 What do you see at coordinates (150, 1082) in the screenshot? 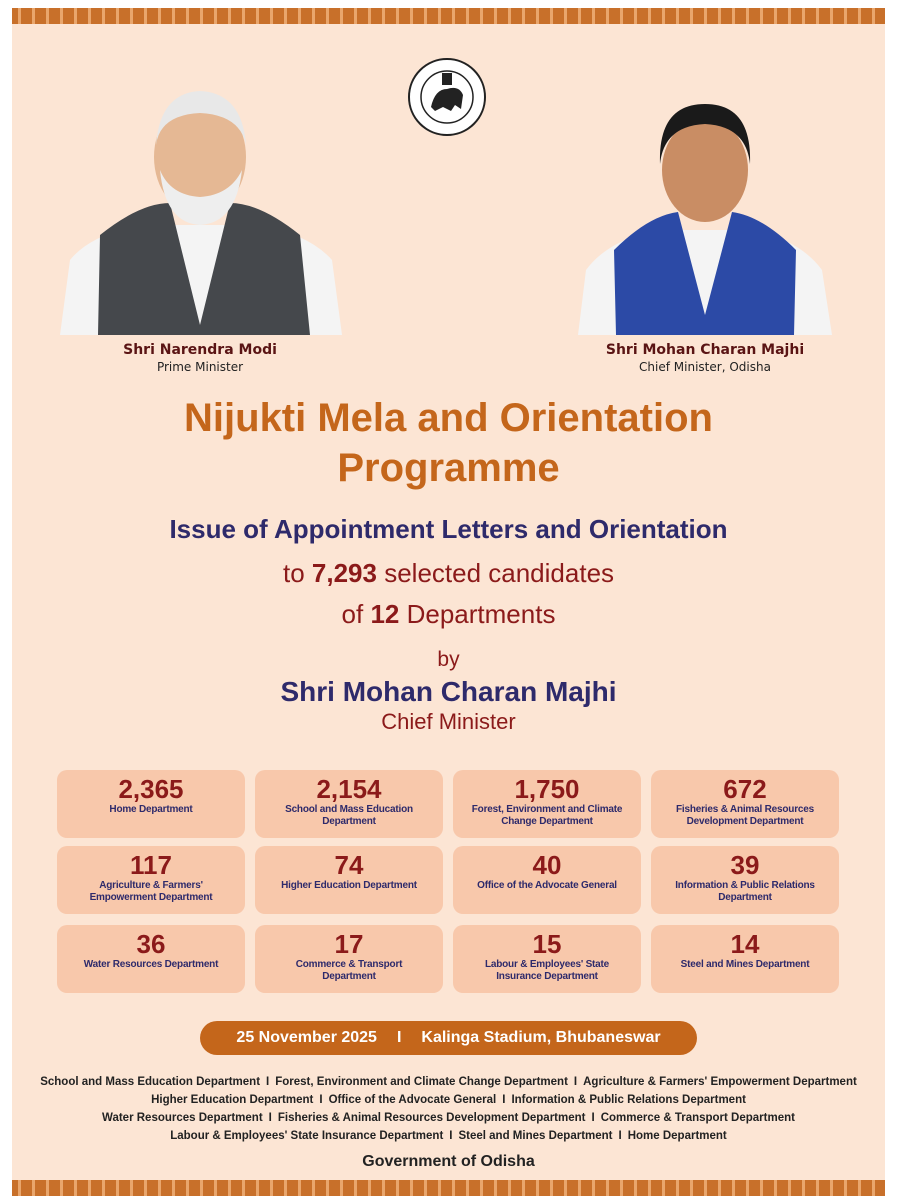
I see `footer-department: School and Mass Education Department` at bounding box center [150, 1082].